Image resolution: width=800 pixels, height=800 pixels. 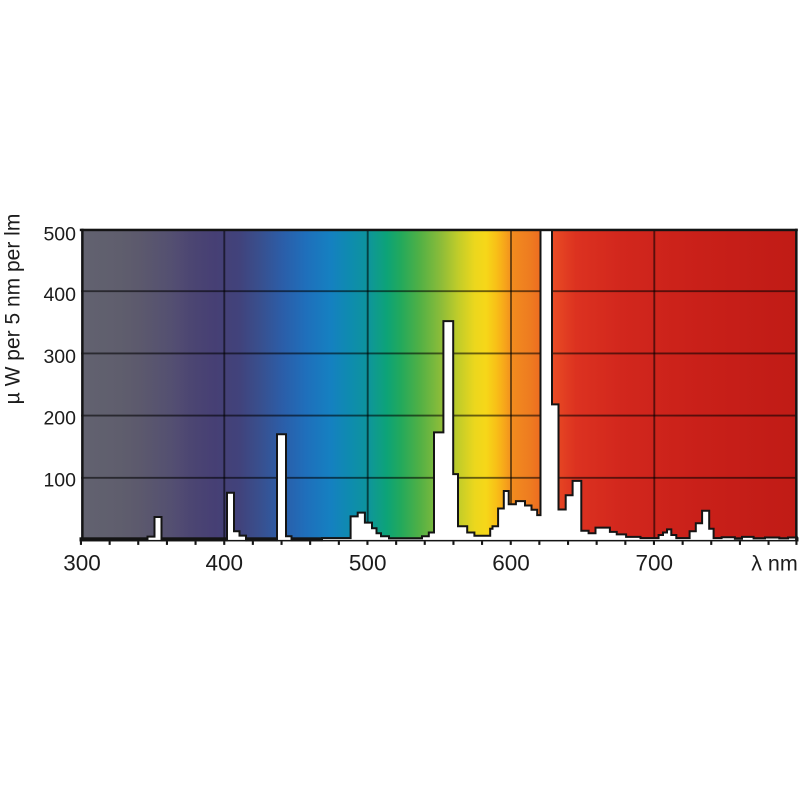 I want to click on svg-text: 200, so click(x=59, y=419).